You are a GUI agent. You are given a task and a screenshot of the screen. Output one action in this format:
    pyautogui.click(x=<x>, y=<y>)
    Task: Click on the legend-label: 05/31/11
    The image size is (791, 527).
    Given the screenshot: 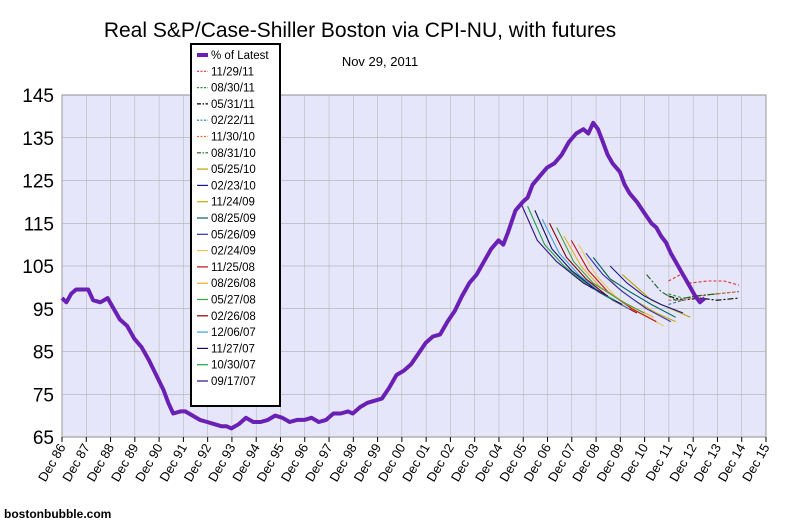 What is the action you would take?
    pyautogui.click(x=233, y=105)
    